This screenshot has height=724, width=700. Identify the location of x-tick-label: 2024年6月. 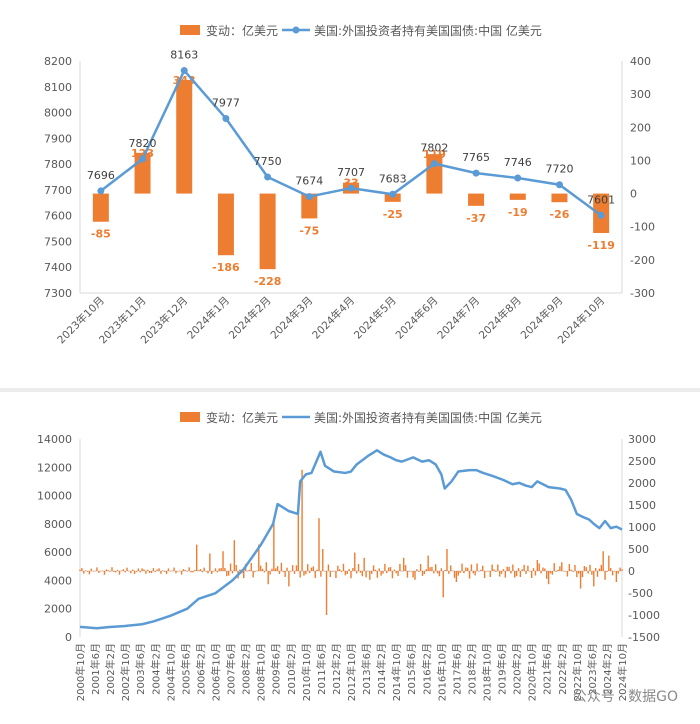
(417, 318).